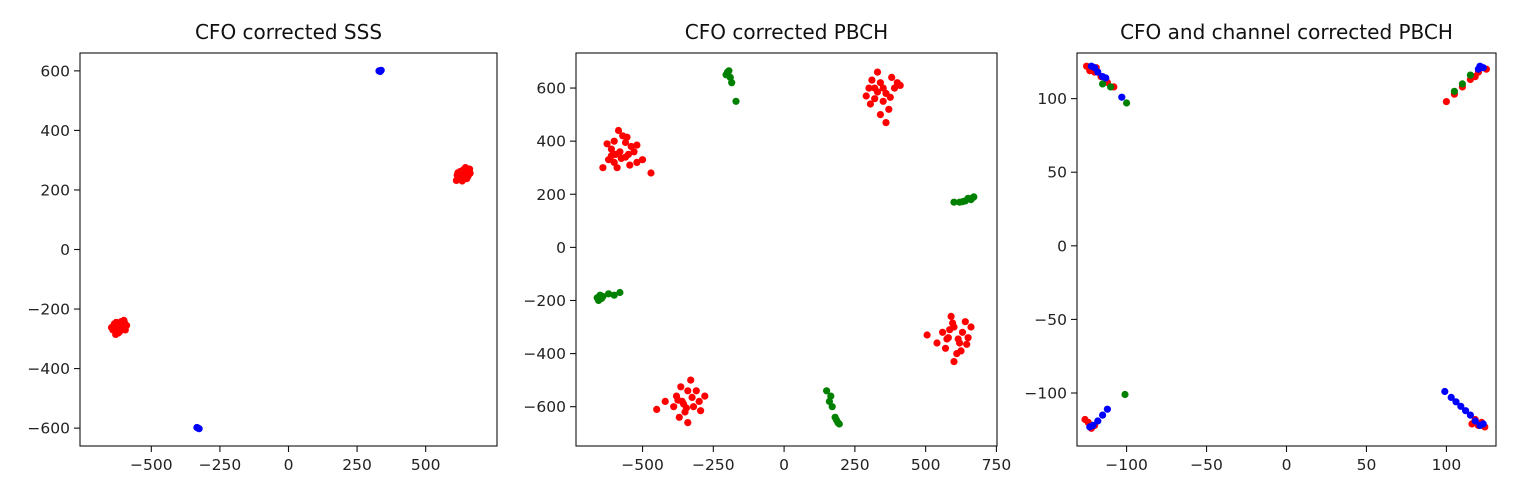  Describe the element at coordinates (786, 32) in the screenshot. I see `subplot-title: CFO corrected PBCH` at that location.